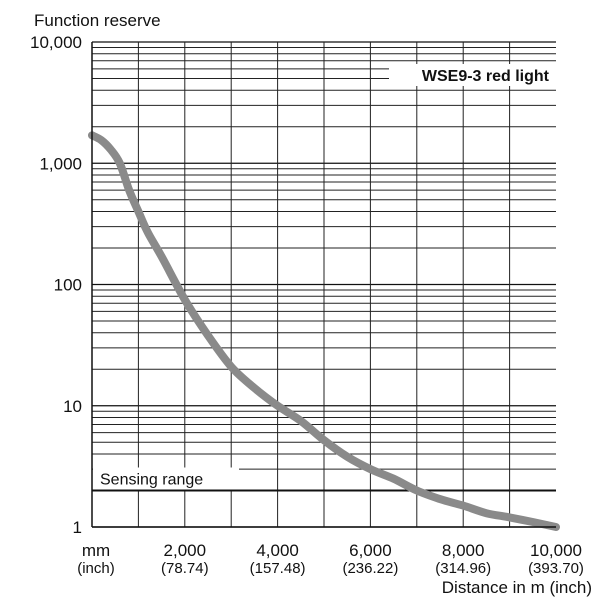 This screenshot has height=603, width=604. I want to click on y-tick-label: 100, so click(68, 285).